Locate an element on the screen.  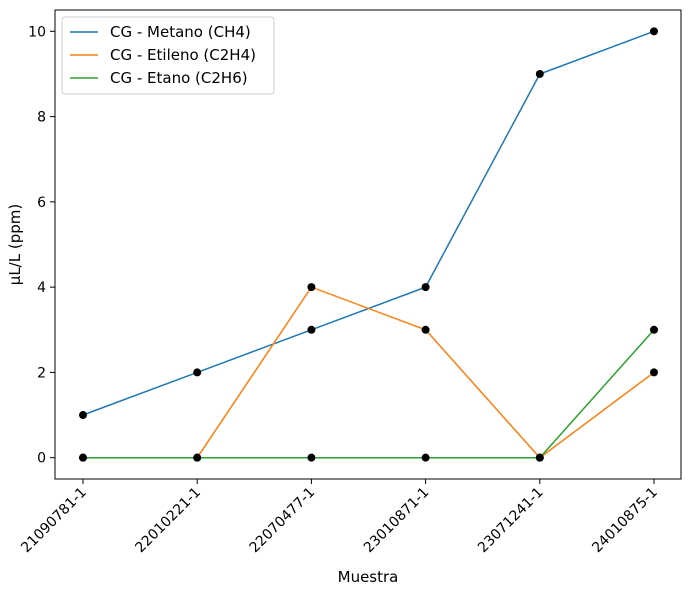
legend-label: CG - Etano (C2H6) is located at coordinates (179, 78).